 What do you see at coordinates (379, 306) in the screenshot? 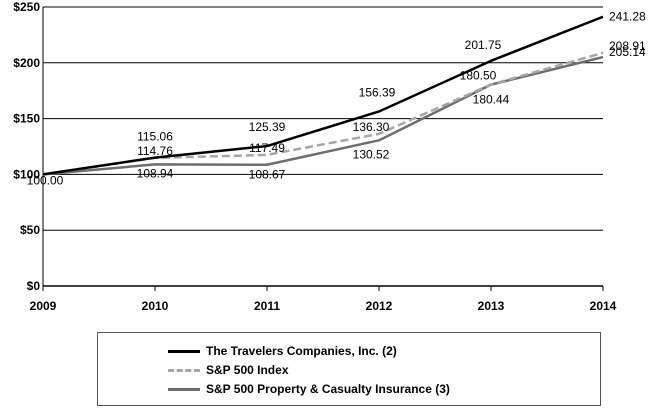
I see `x-tick-label: 2012` at bounding box center [379, 306].